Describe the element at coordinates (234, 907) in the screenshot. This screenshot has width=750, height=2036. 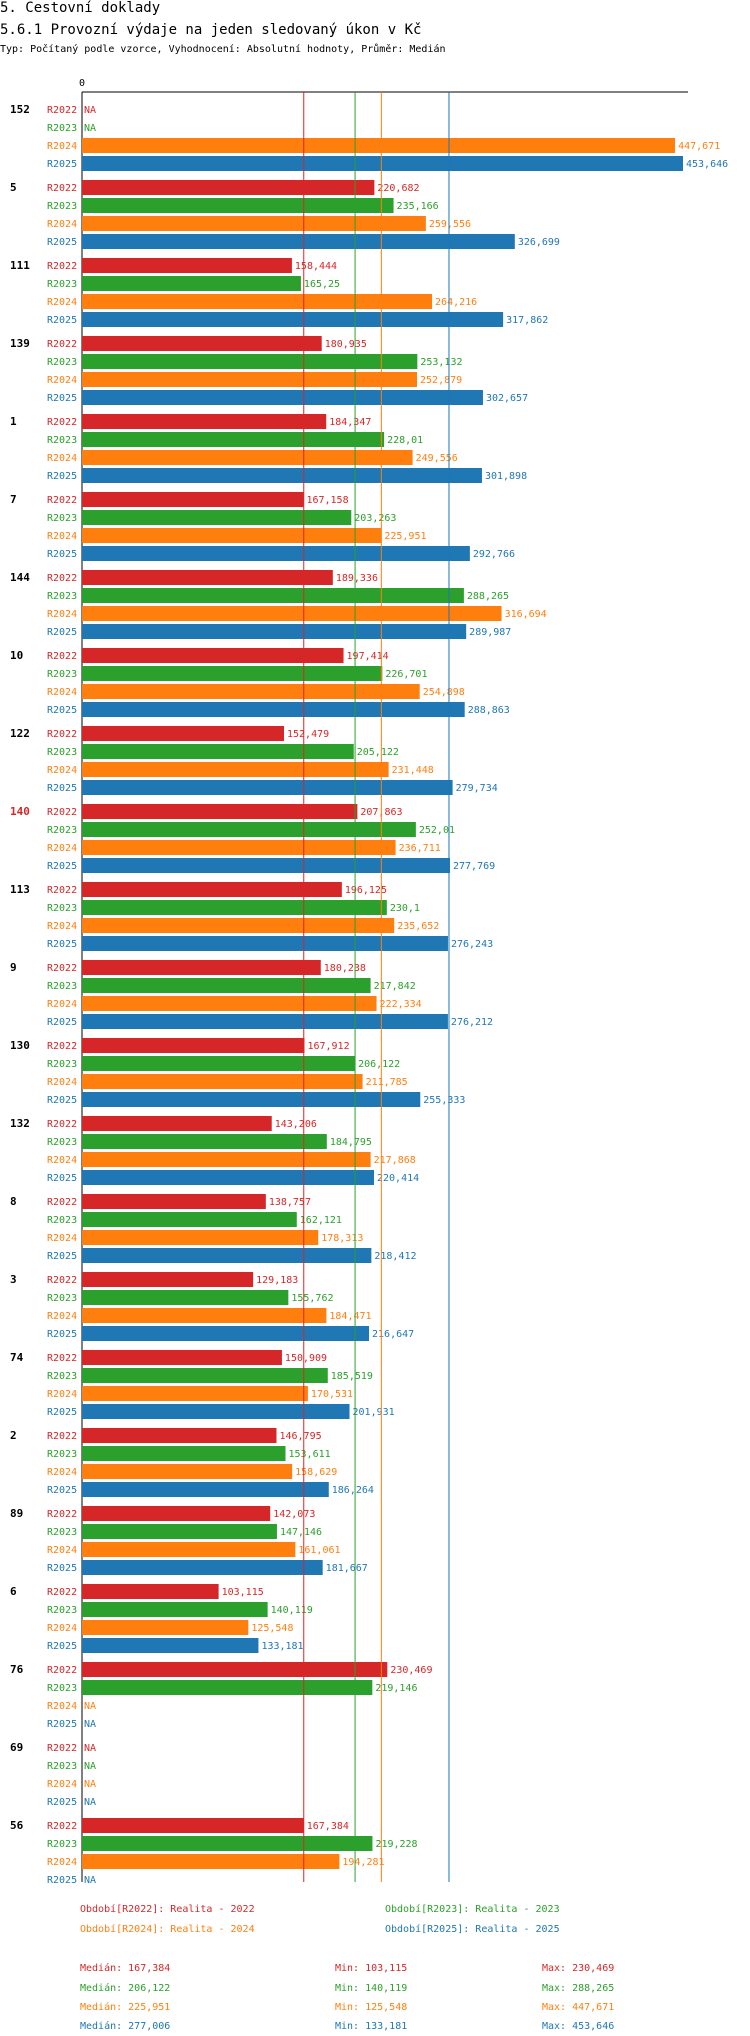
I see `bar-113-r2023` at that location.